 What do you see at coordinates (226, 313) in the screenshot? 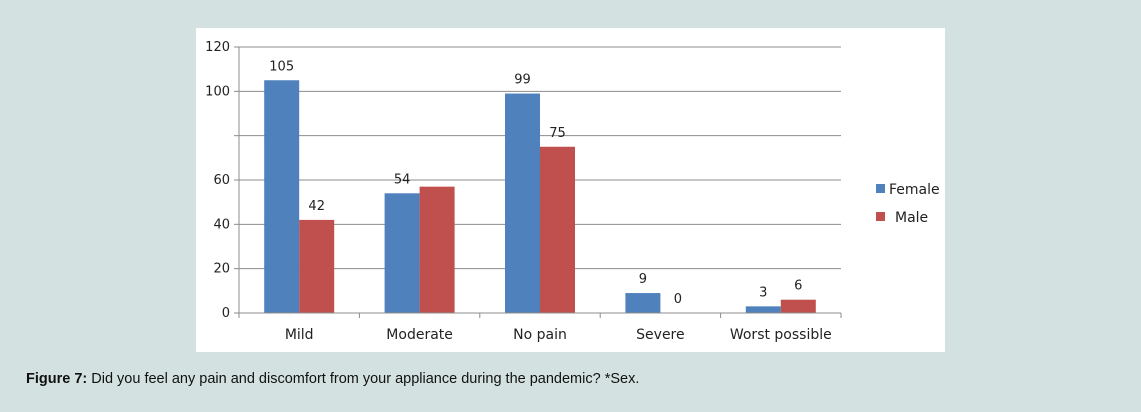
I see `y-tick-label: 0` at bounding box center [226, 313].